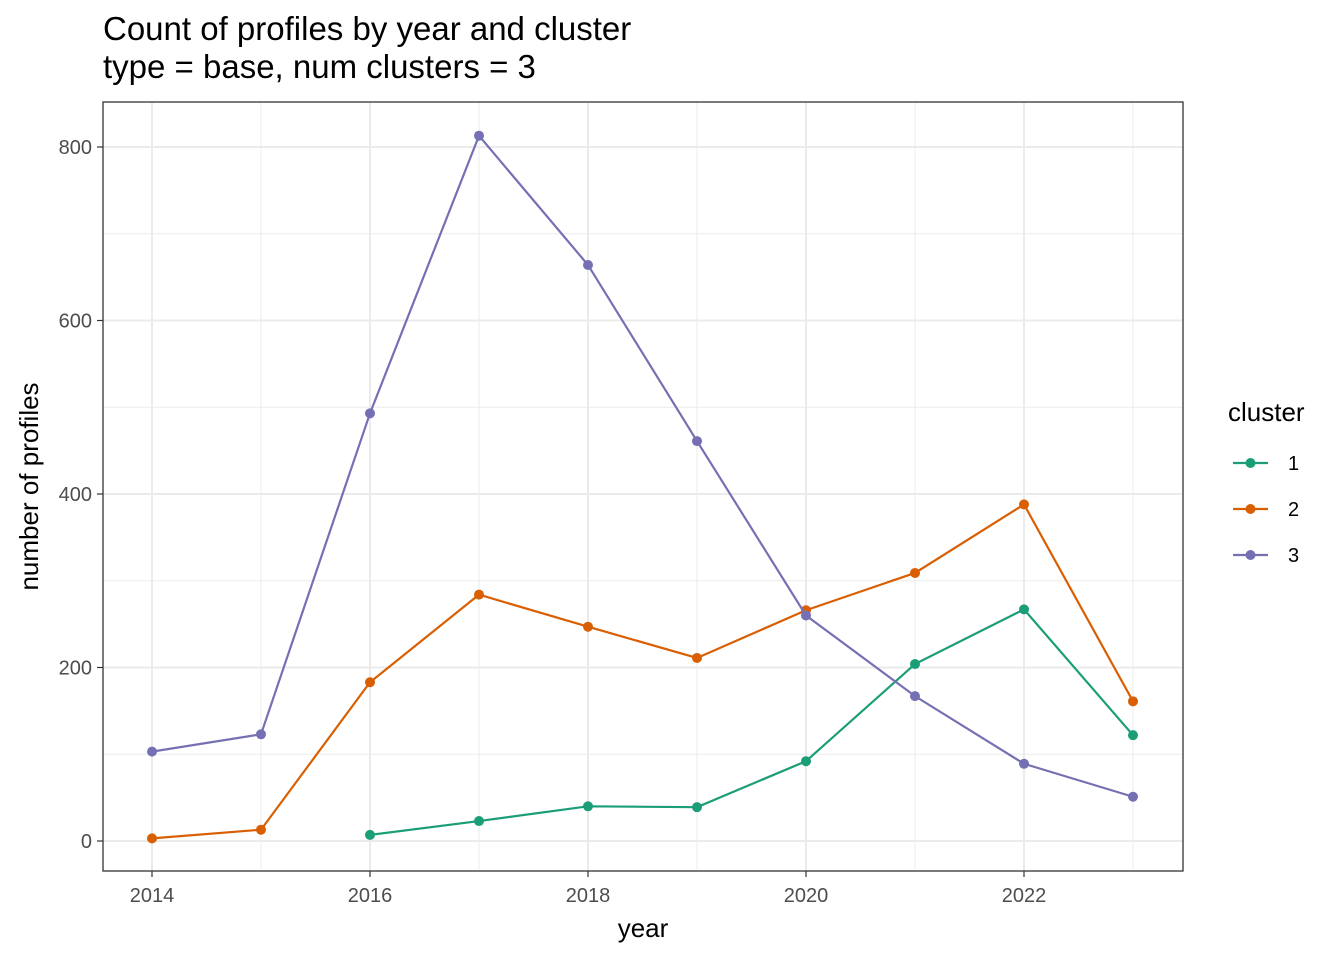 The width and height of the screenshot is (1344, 960). I want to click on legend-label: 1, so click(1293, 464).